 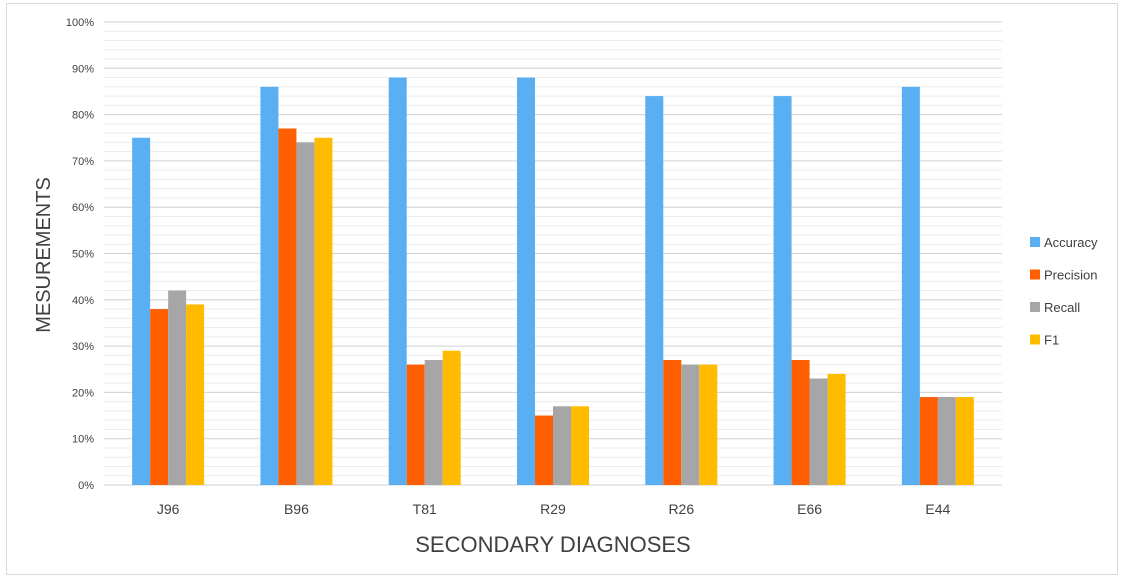 What do you see at coordinates (83, 162) in the screenshot?
I see `y-tick-label: 70%` at bounding box center [83, 162].